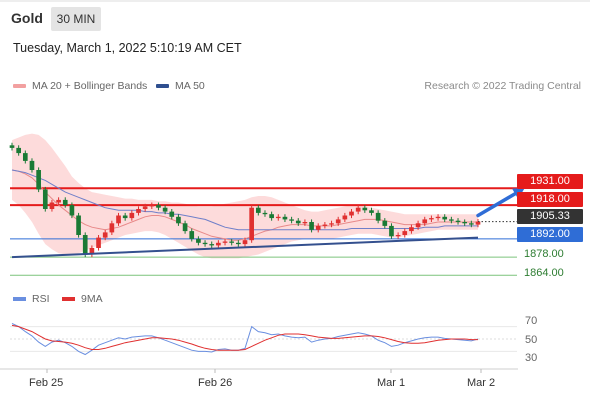 Image resolution: width=590 pixels, height=400 pixels. I want to click on x-tick-feb25: Feb 25, so click(46, 383).